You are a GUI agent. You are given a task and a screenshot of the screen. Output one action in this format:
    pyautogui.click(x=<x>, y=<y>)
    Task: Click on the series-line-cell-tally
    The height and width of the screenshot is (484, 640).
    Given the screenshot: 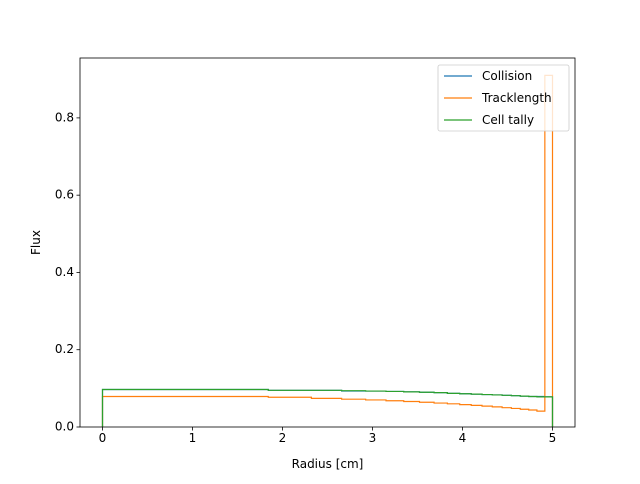 What is the action you would take?
    pyautogui.click(x=327, y=407)
    